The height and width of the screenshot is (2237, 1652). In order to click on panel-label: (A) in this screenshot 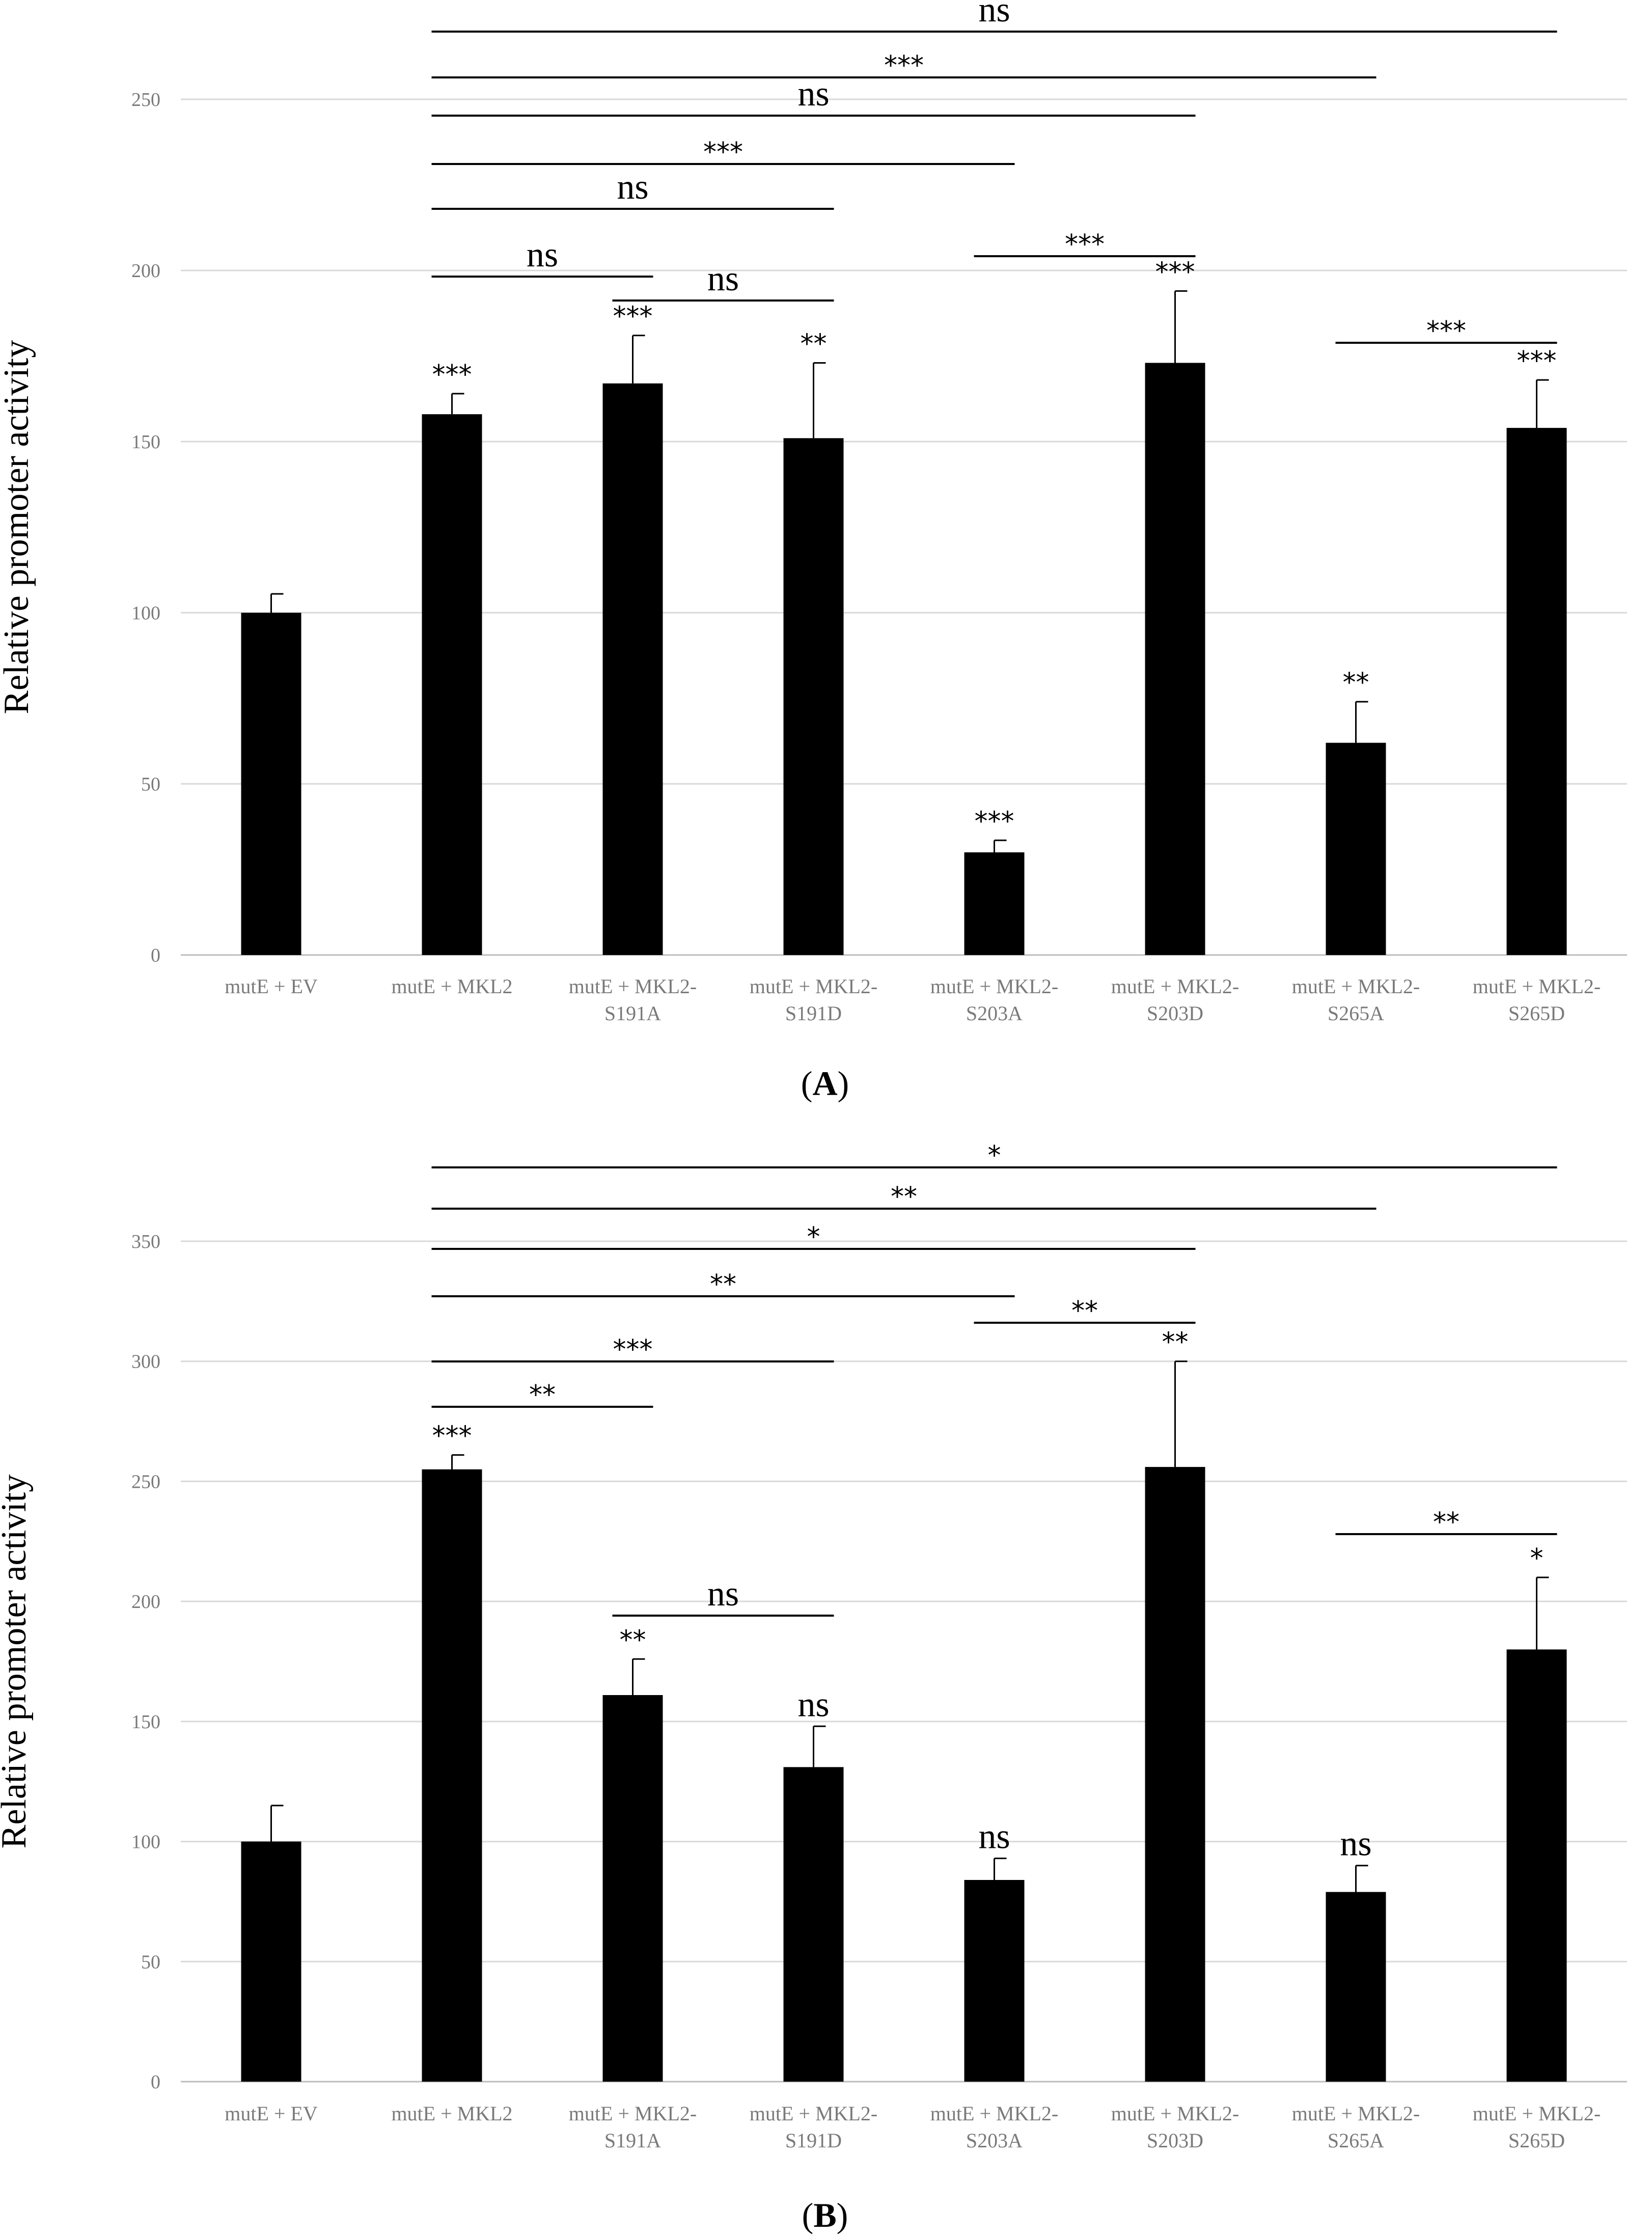, I will do `click(825, 1084)`.